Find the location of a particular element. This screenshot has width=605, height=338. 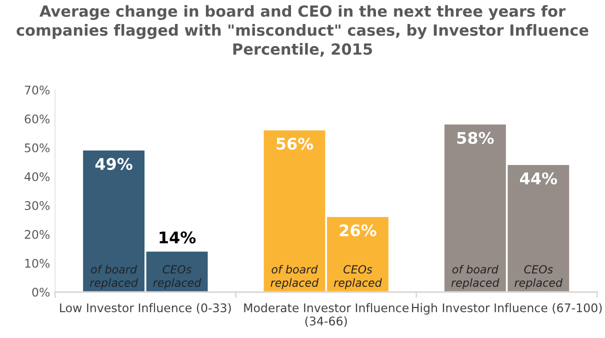

y-tick-label: 50% is located at coordinates (37, 147).